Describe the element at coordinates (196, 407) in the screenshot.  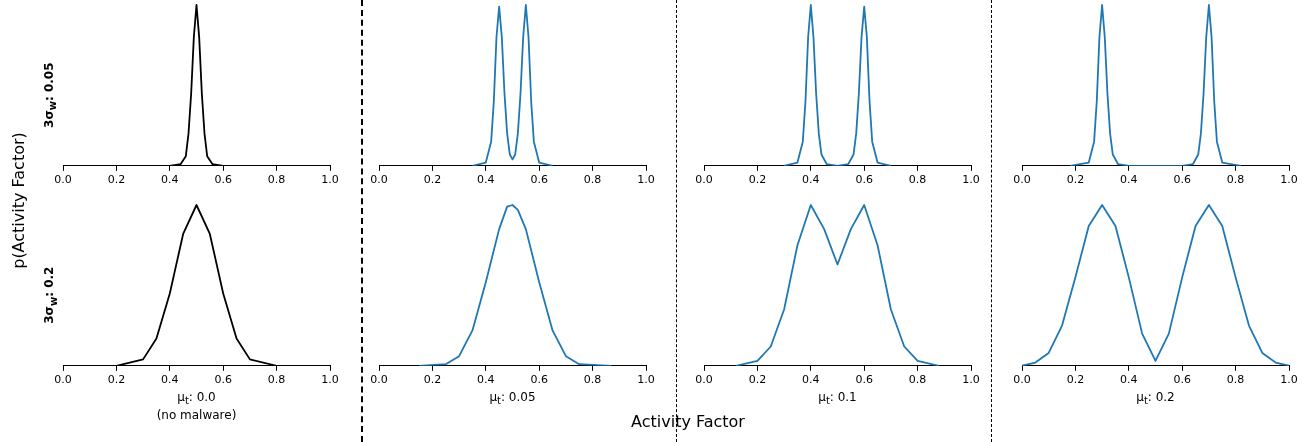
I see `x-axis-title: μ$_{t}$: 0.0 (no malware)` at that location.